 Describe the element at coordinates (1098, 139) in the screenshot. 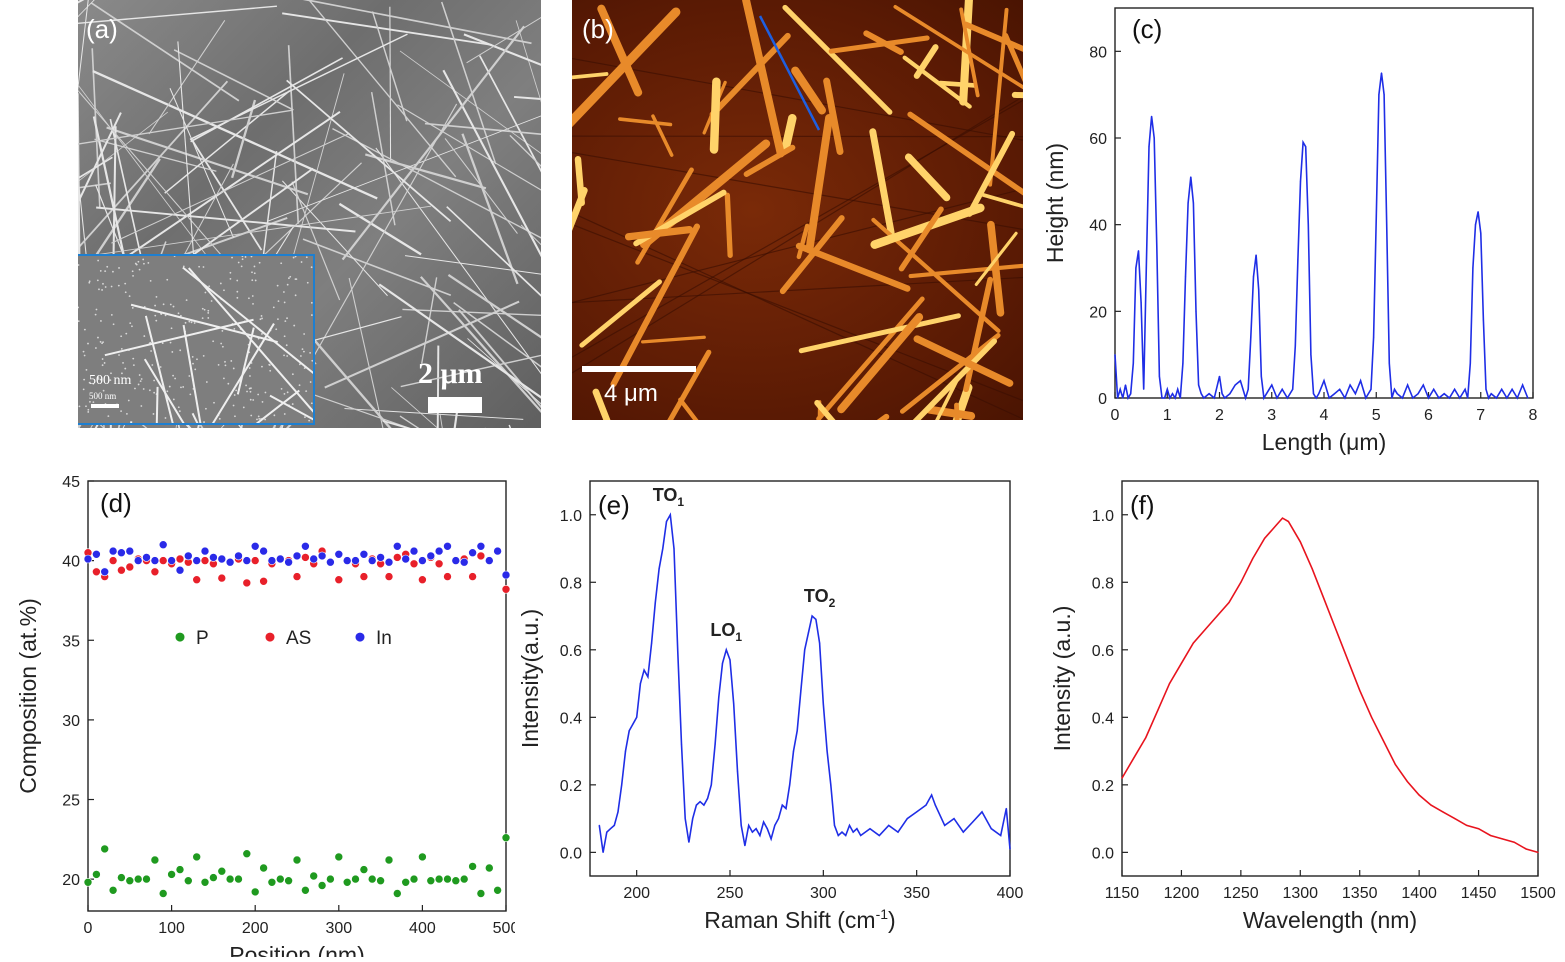

I see `y-tick-label: 60` at that location.